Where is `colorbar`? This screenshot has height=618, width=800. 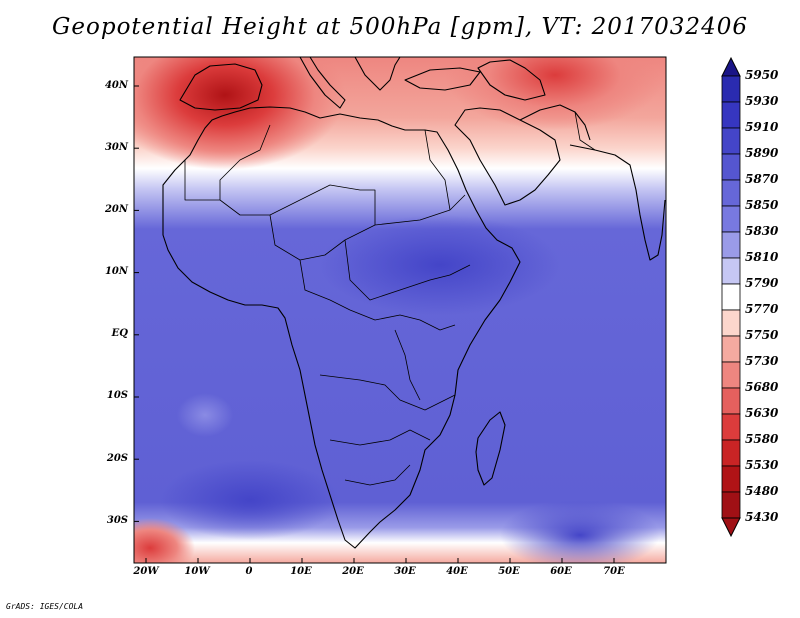
colorbar is located at coordinates (731, 297).